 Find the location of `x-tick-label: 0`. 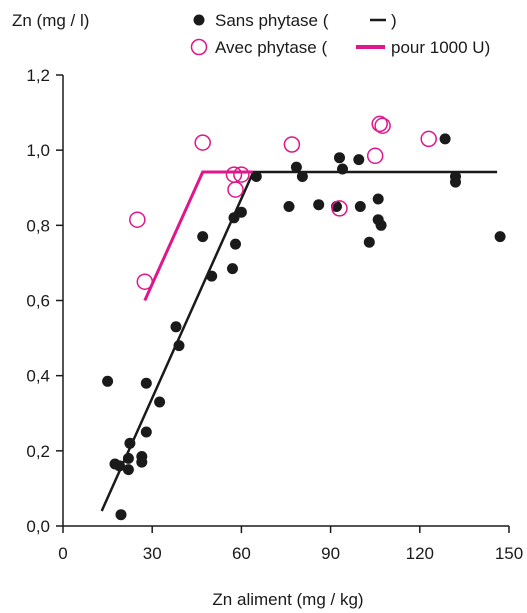

x-tick-label: 0 is located at coordinates (62, 553).